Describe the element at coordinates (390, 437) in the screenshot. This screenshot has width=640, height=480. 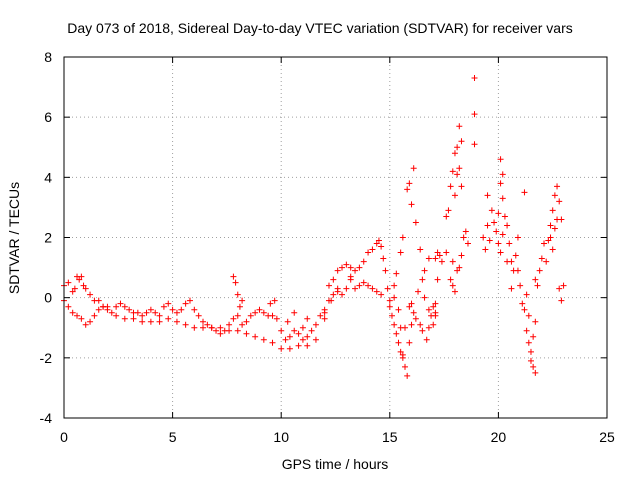
I see `x-tick-label: 15` at that location.